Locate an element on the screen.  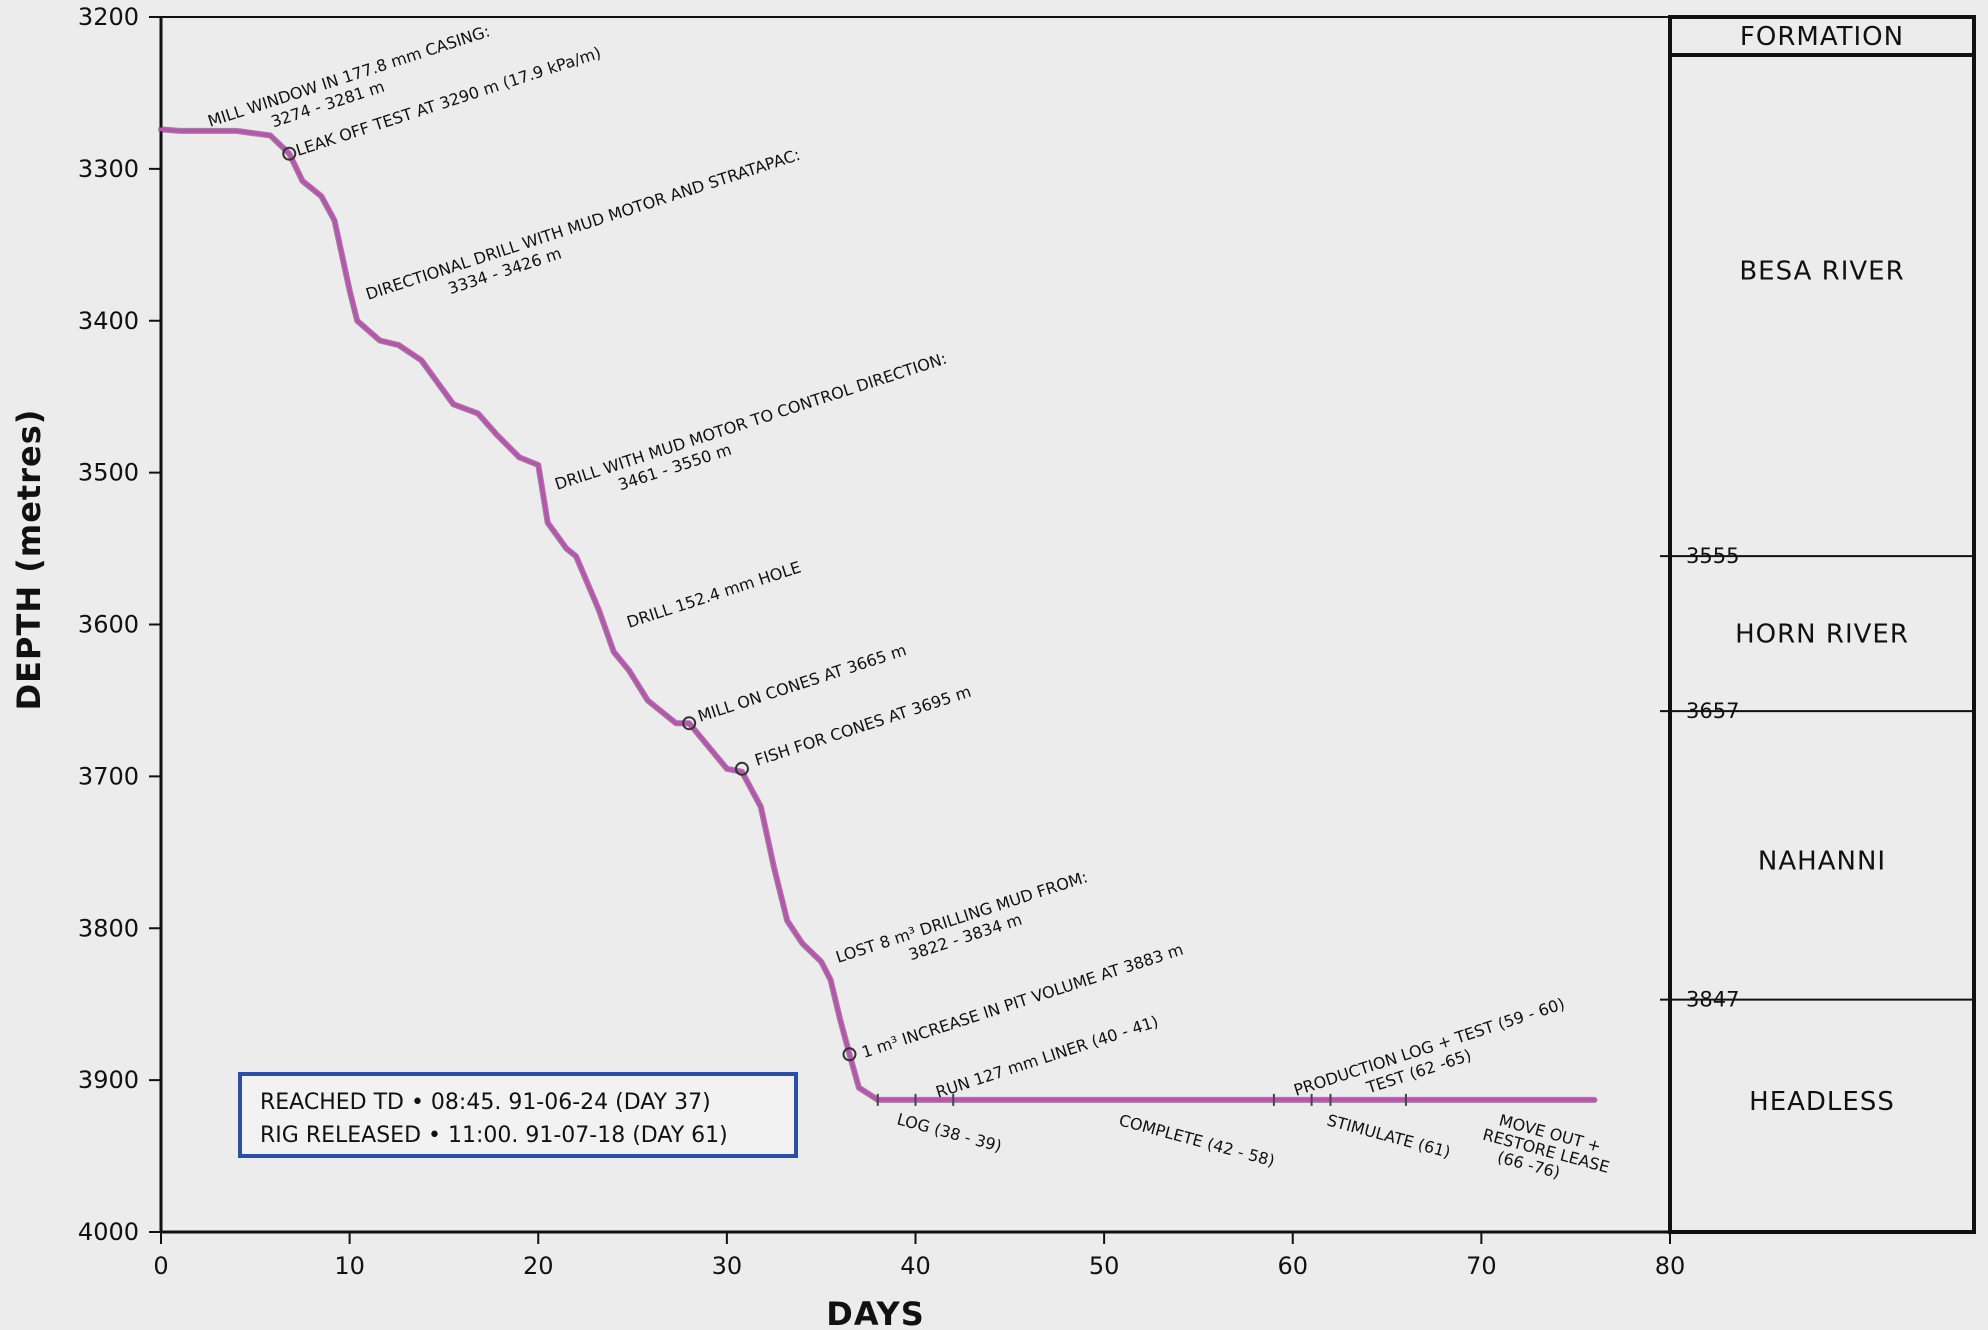
summary-rig-text: RIG RELEASED • 11:00. 91-07-18 (DAY 61) is located at coordinates (494, 1135).